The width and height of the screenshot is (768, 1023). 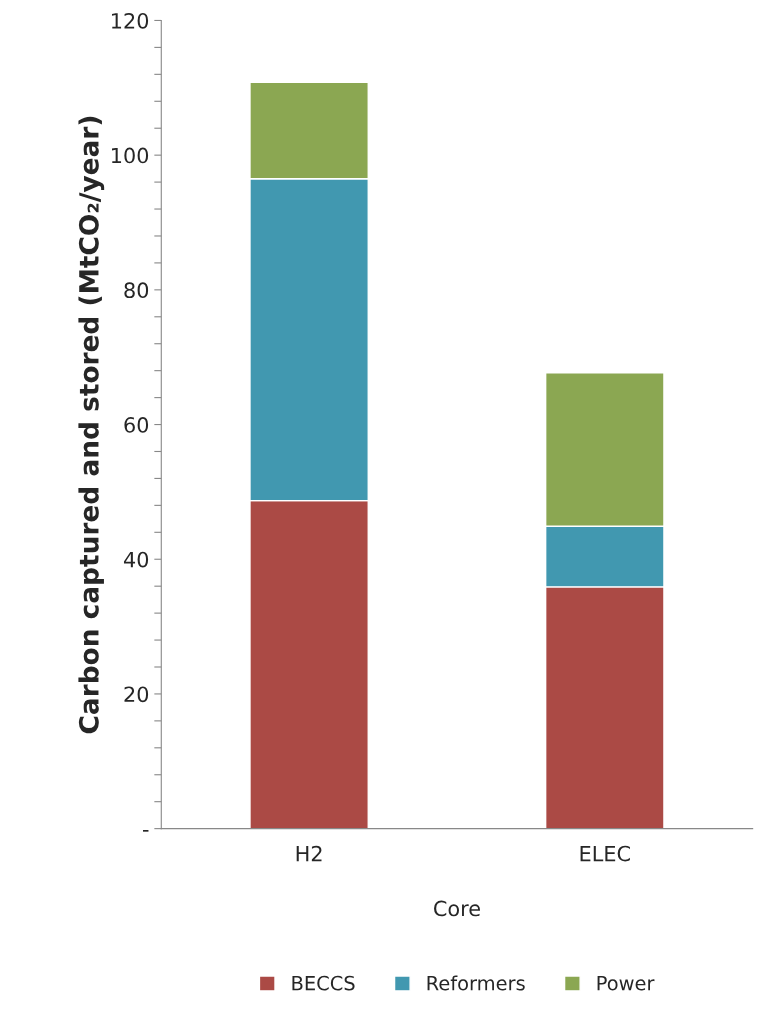 What do you see at coordinates (626, 983) in the screenshot?
I see `legend-label: Power` at bounding box center [626, 983].